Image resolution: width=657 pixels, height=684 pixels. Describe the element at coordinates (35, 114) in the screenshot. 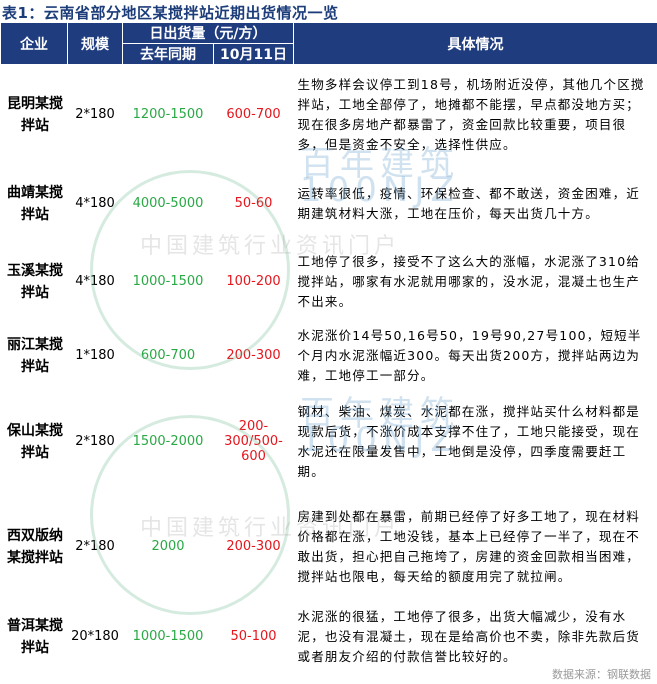

I see `company-cell: 昆明某搅拌站` at that location.